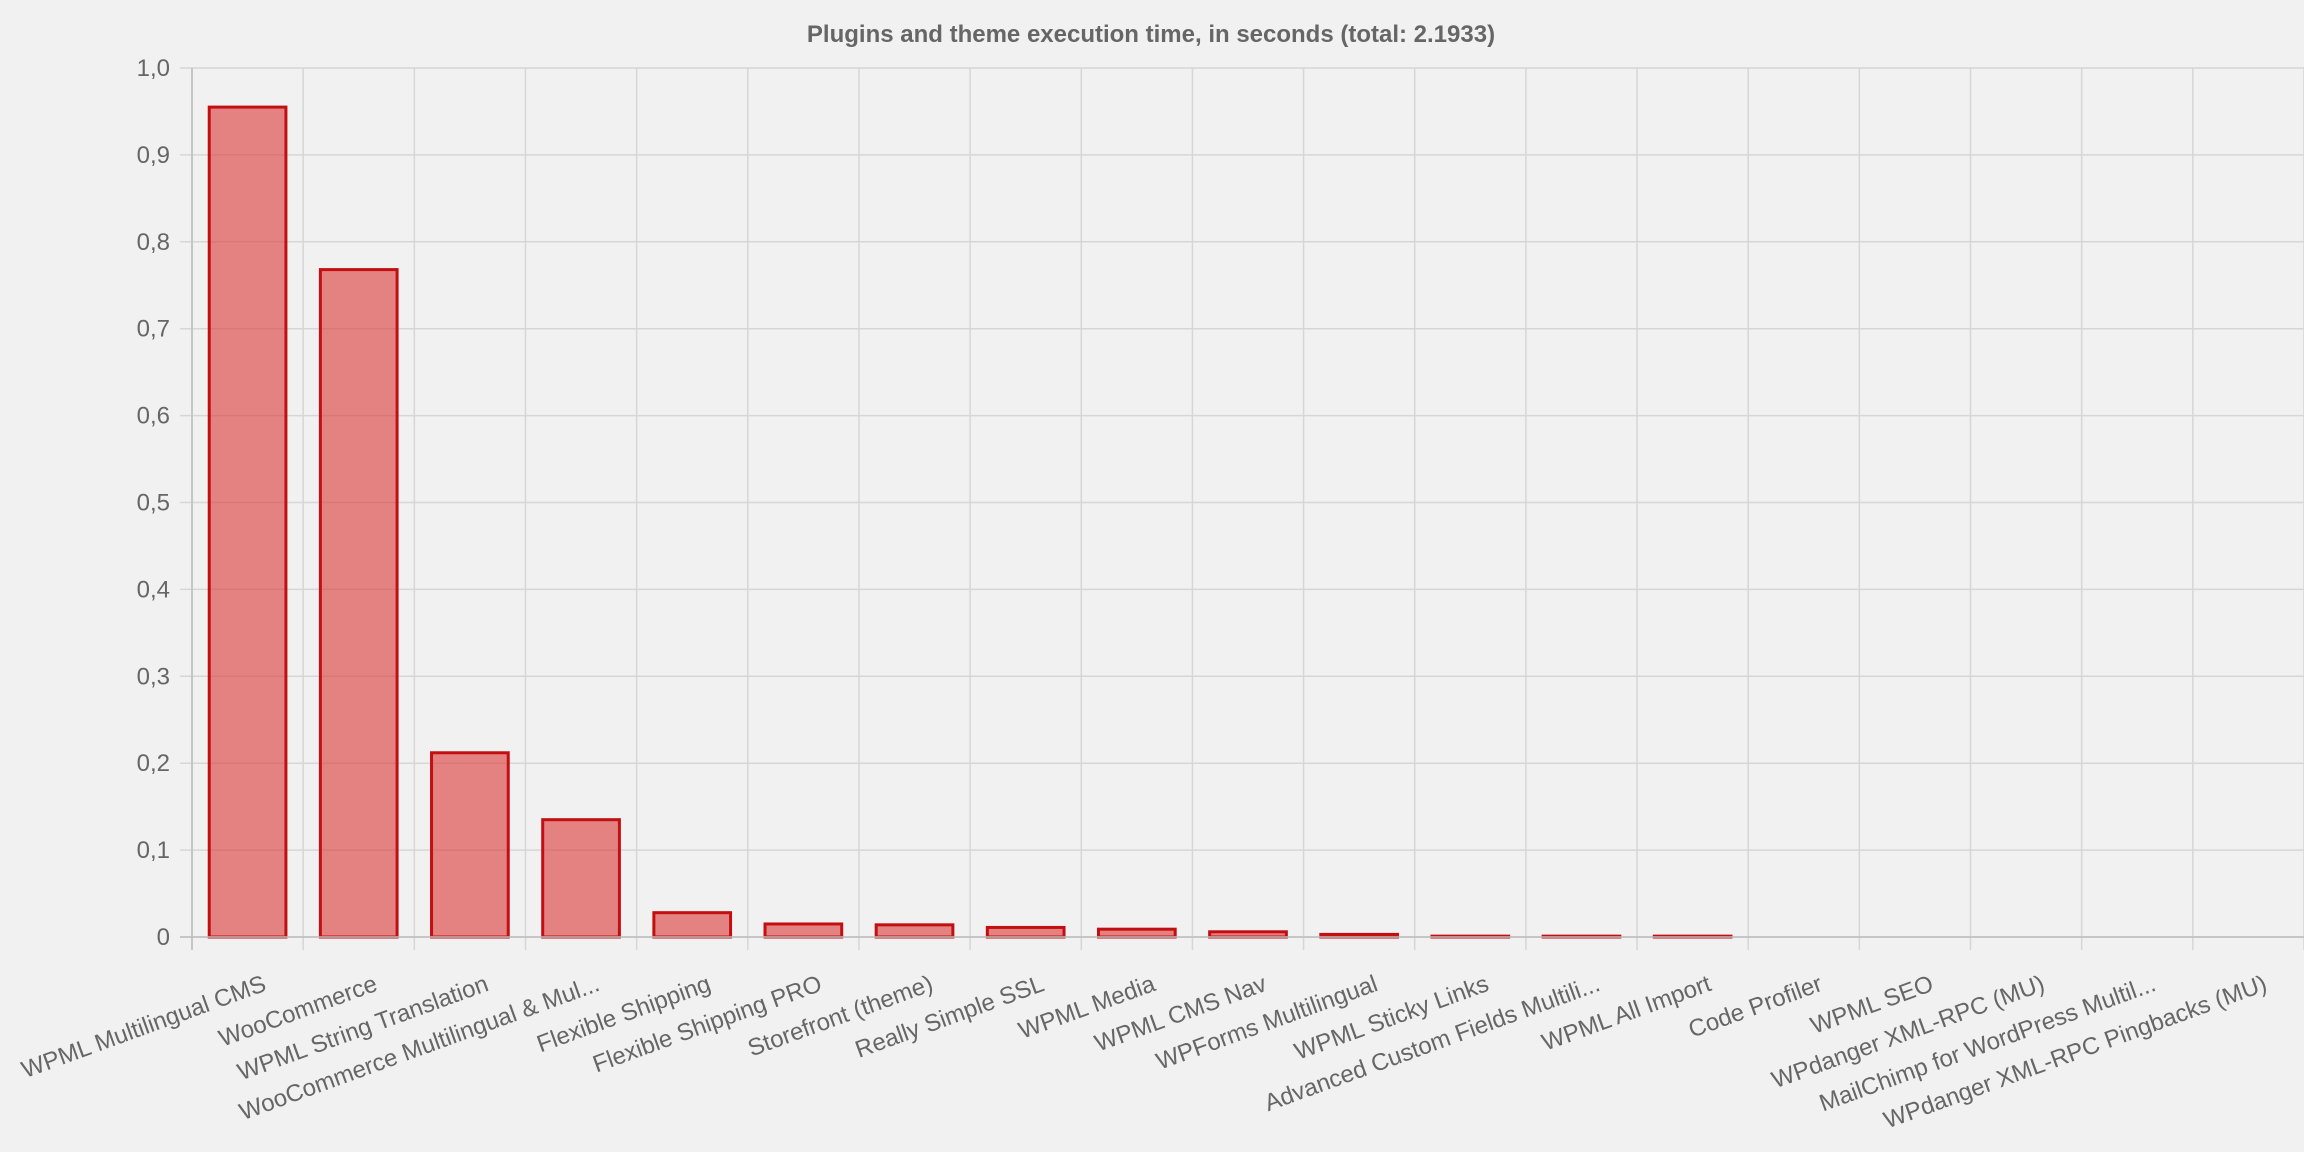  I want to click on y-tick-label: 0,8, so click(153, 242).